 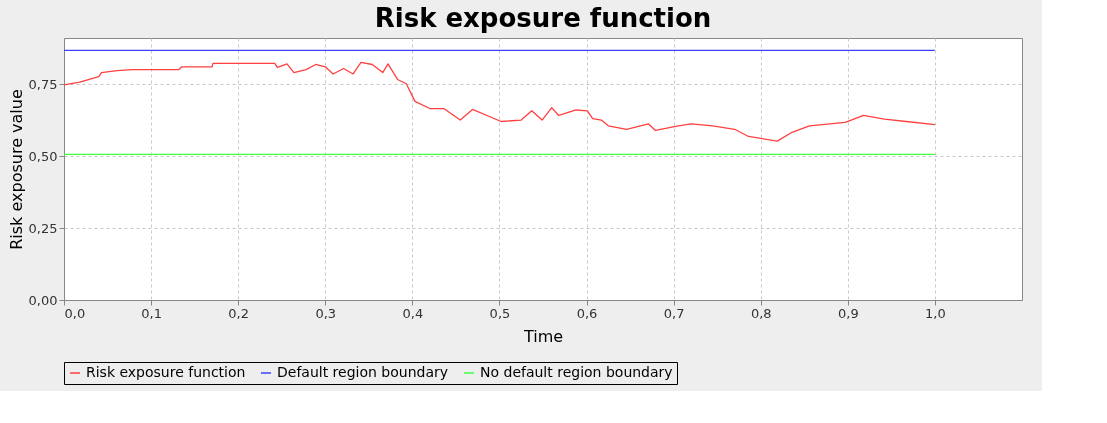 What do you see at coordinates (43, 156) in the screenshot?
I see `y-tick-label: 0,50` at bounding box center [43, 156].